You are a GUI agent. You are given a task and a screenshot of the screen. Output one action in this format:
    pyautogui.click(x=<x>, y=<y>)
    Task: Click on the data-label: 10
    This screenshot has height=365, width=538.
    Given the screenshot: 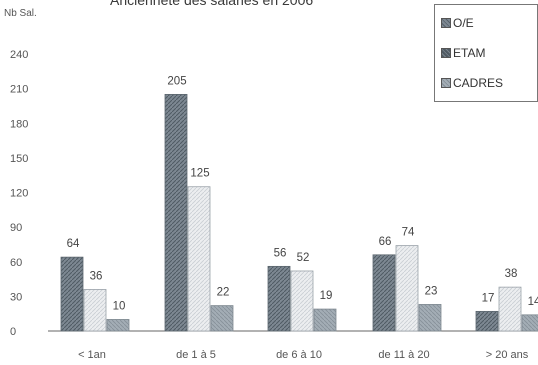 What is the action you would take?
    pyautogui.click(x=119, y=306)
    